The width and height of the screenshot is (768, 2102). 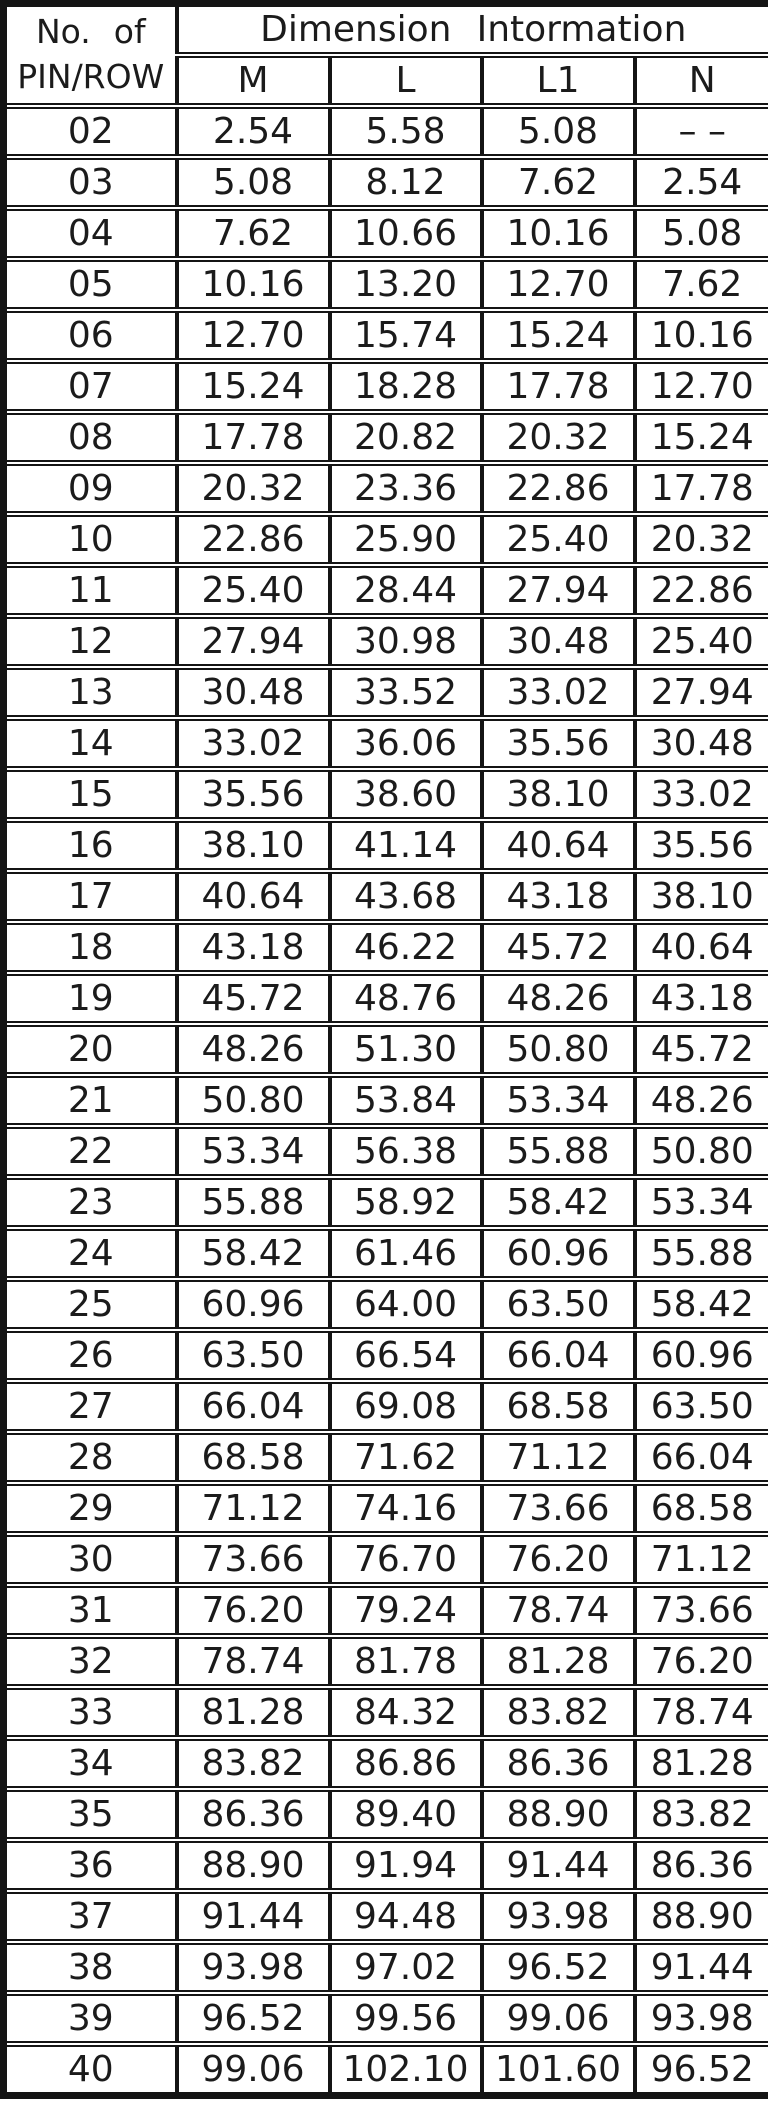 I want to click on dimension-m-cell: 86.36, so click(x=253, y=1814).